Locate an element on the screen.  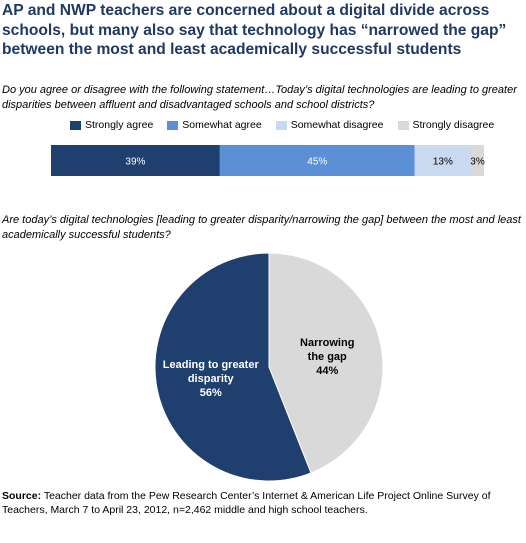
legend-label: Strongly disagree is located at coordinates (453, 125).